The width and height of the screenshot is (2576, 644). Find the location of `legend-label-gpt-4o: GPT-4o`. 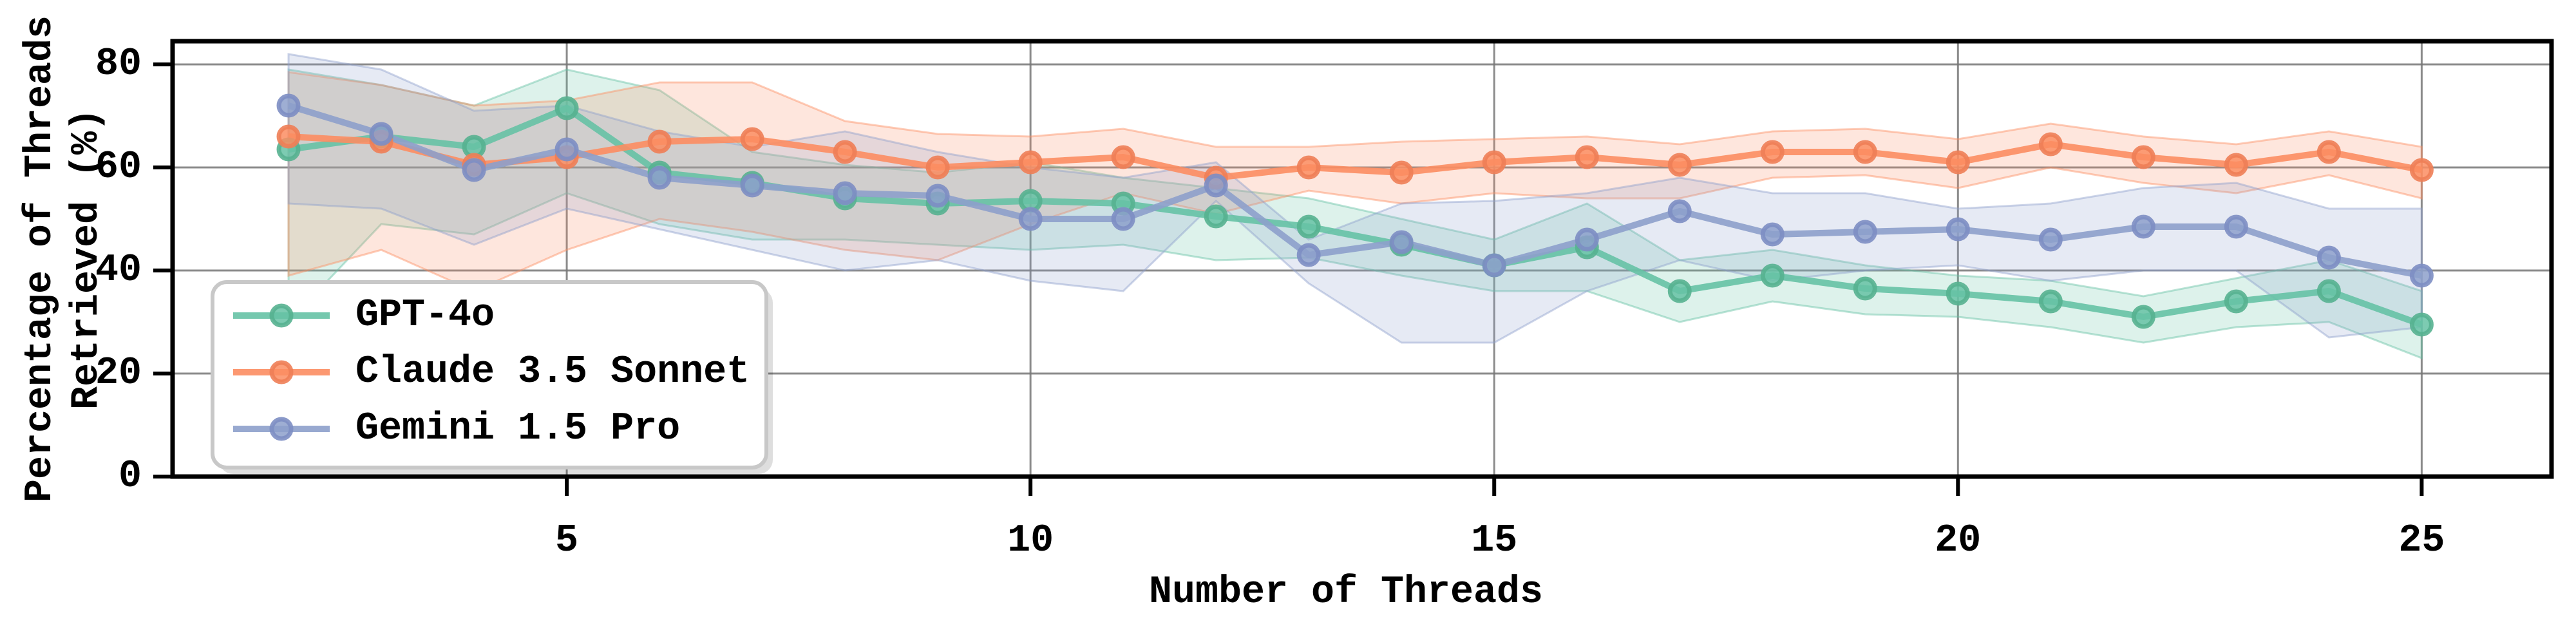

legend-label-gpt-4o: GPT-4o is located at coordinates (425, 315).